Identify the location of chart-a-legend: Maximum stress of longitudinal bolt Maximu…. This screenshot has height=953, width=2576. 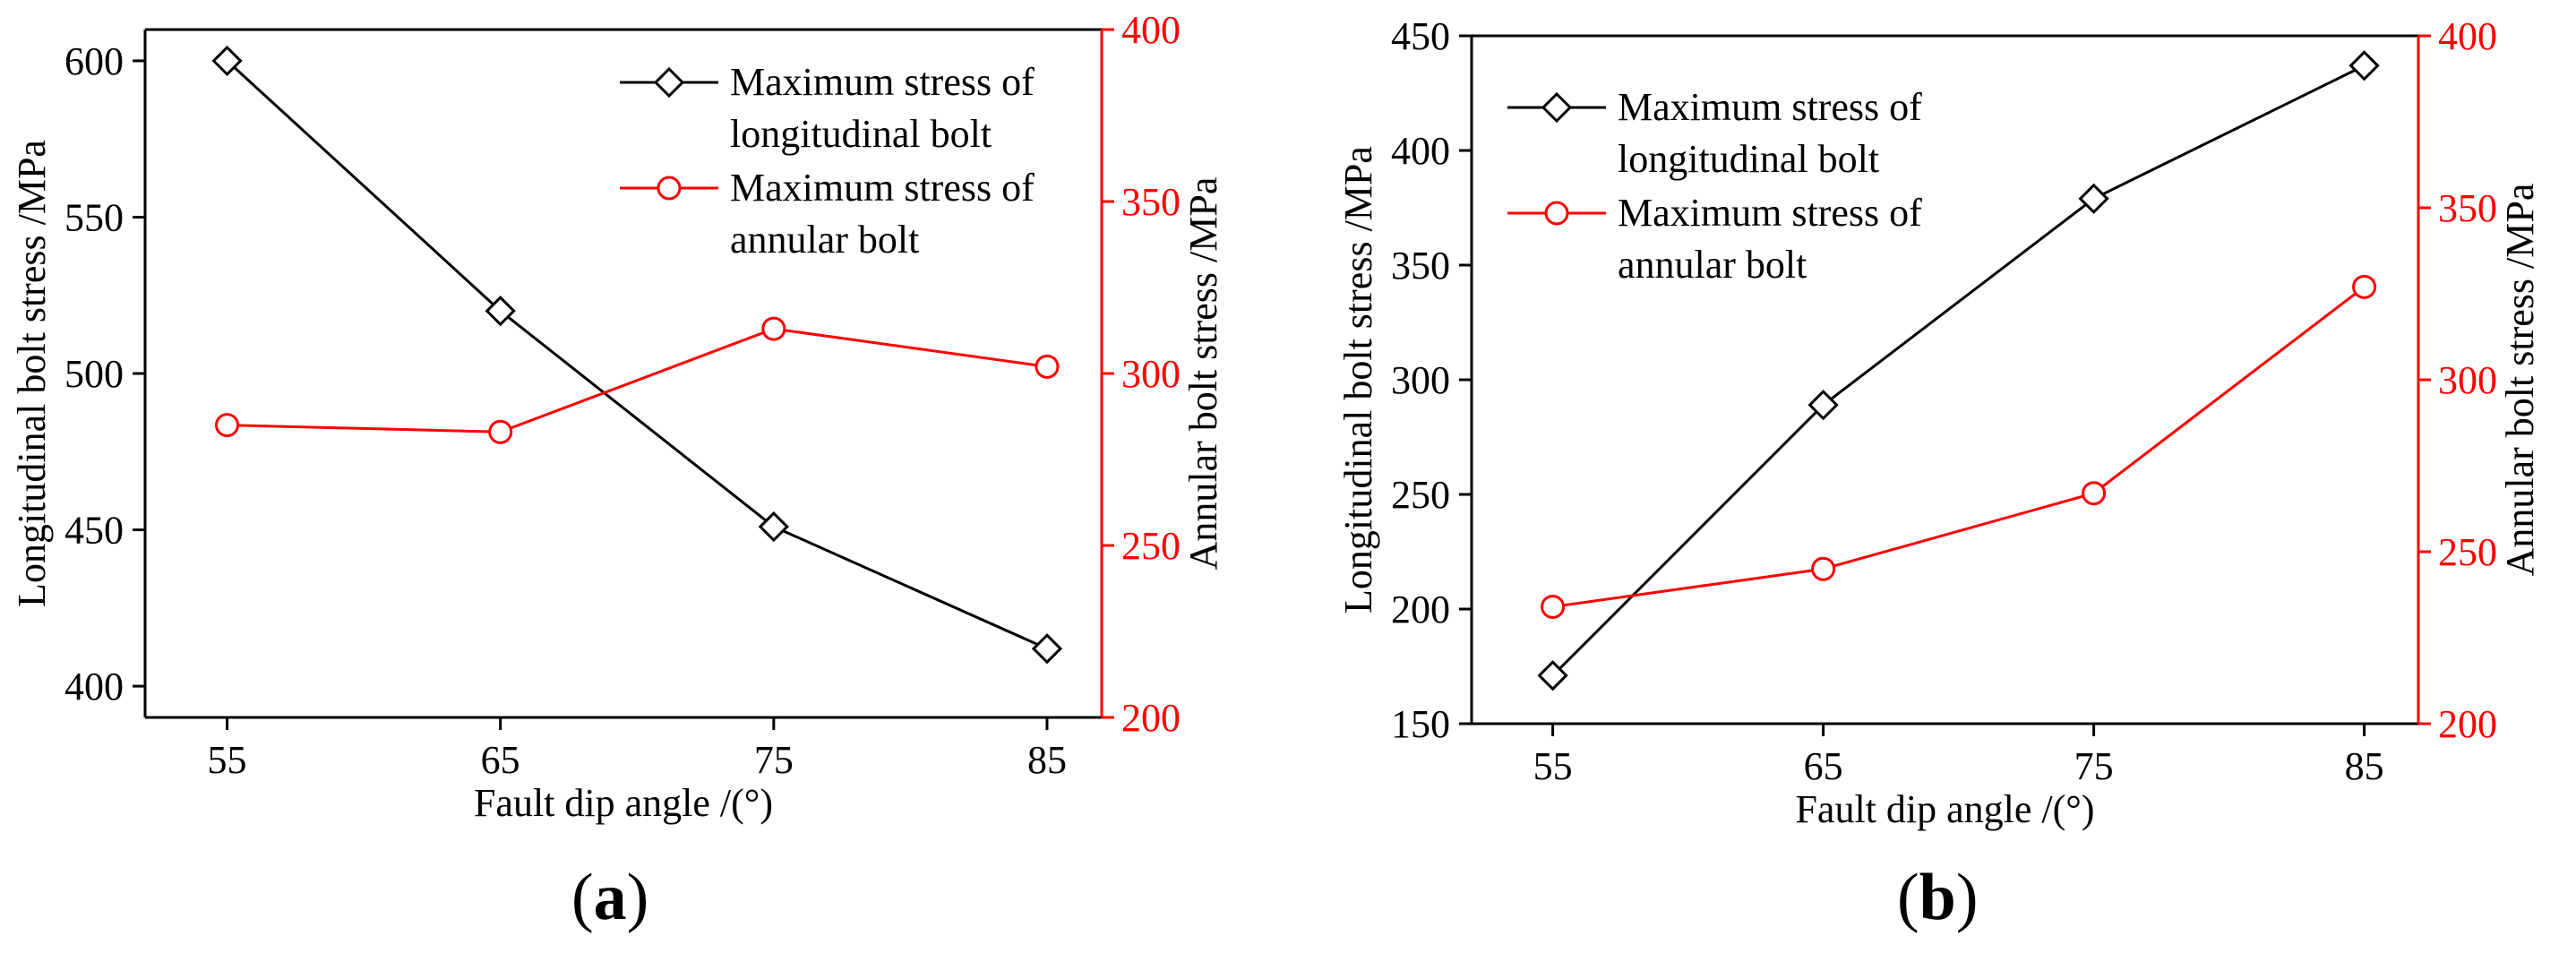
(827, 161).